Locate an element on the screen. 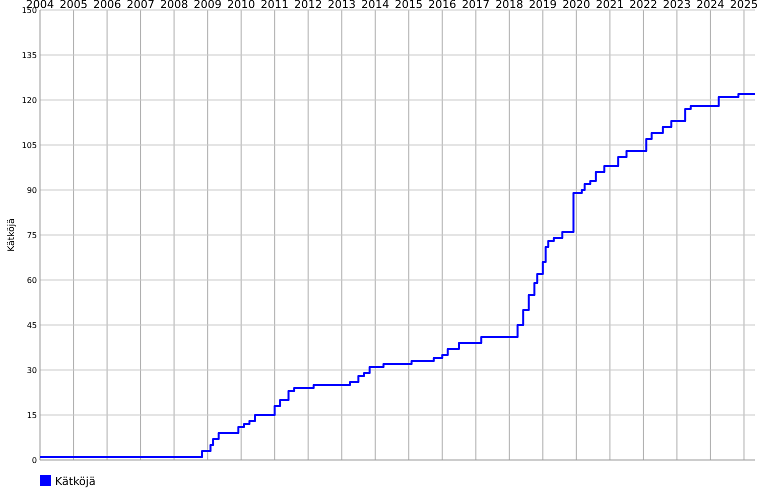  x-tick-label: 2007 is located at coordinates (140, 5).